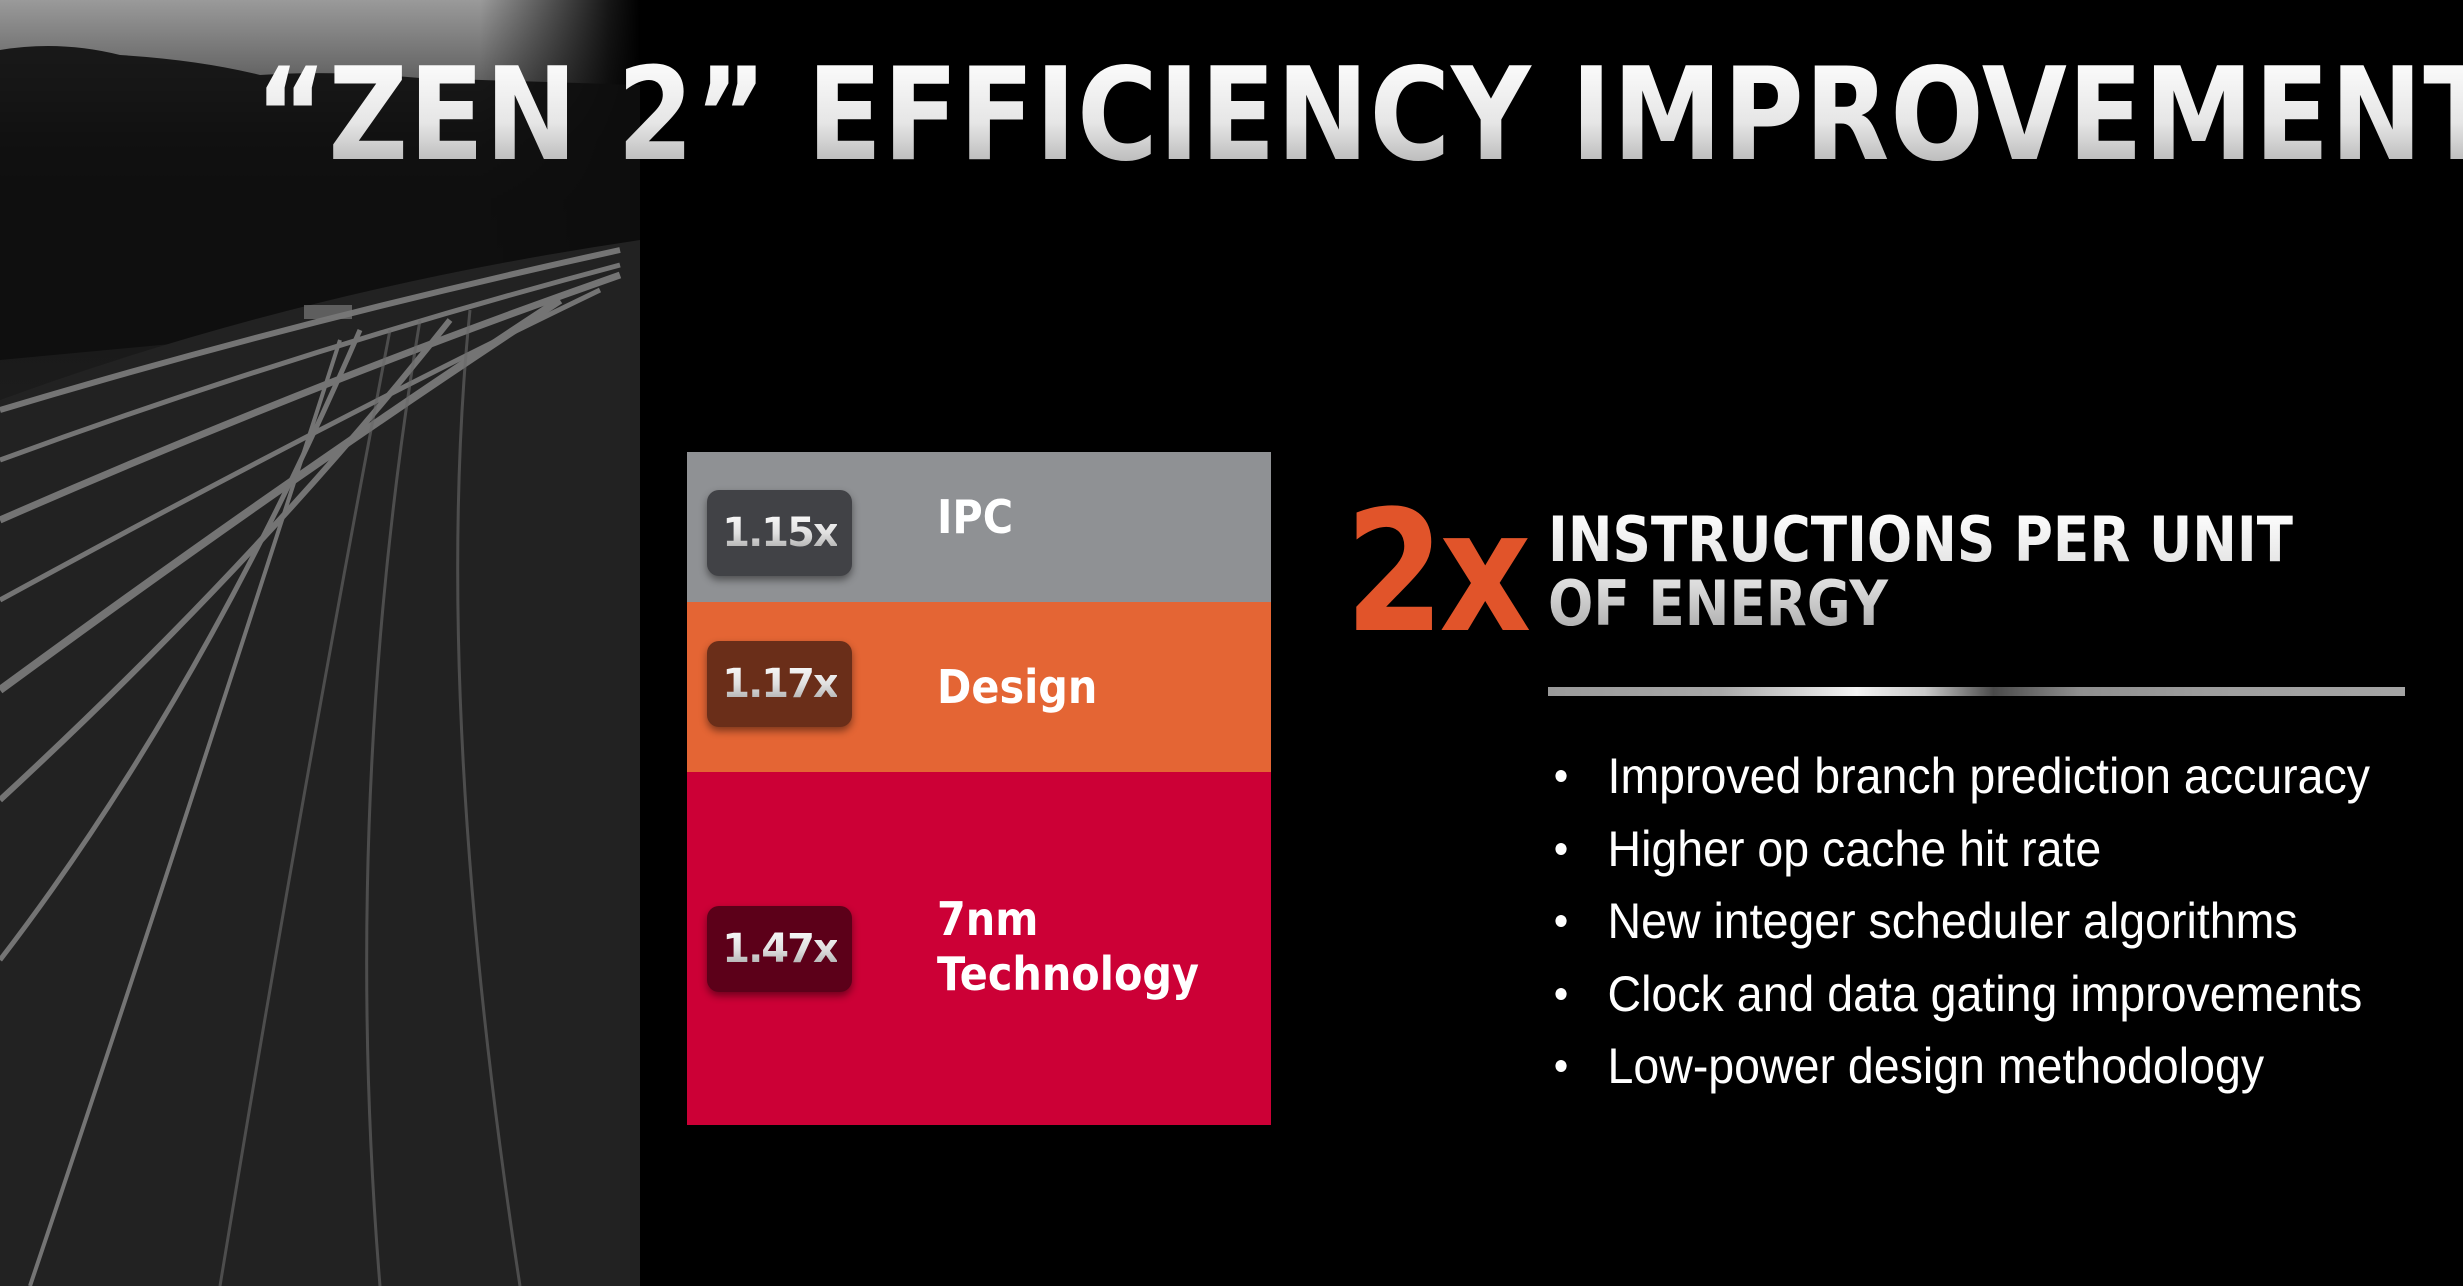  I want to click on headline-line1: INSTRUCTIONS PER UNIT, so click(1921, 539).